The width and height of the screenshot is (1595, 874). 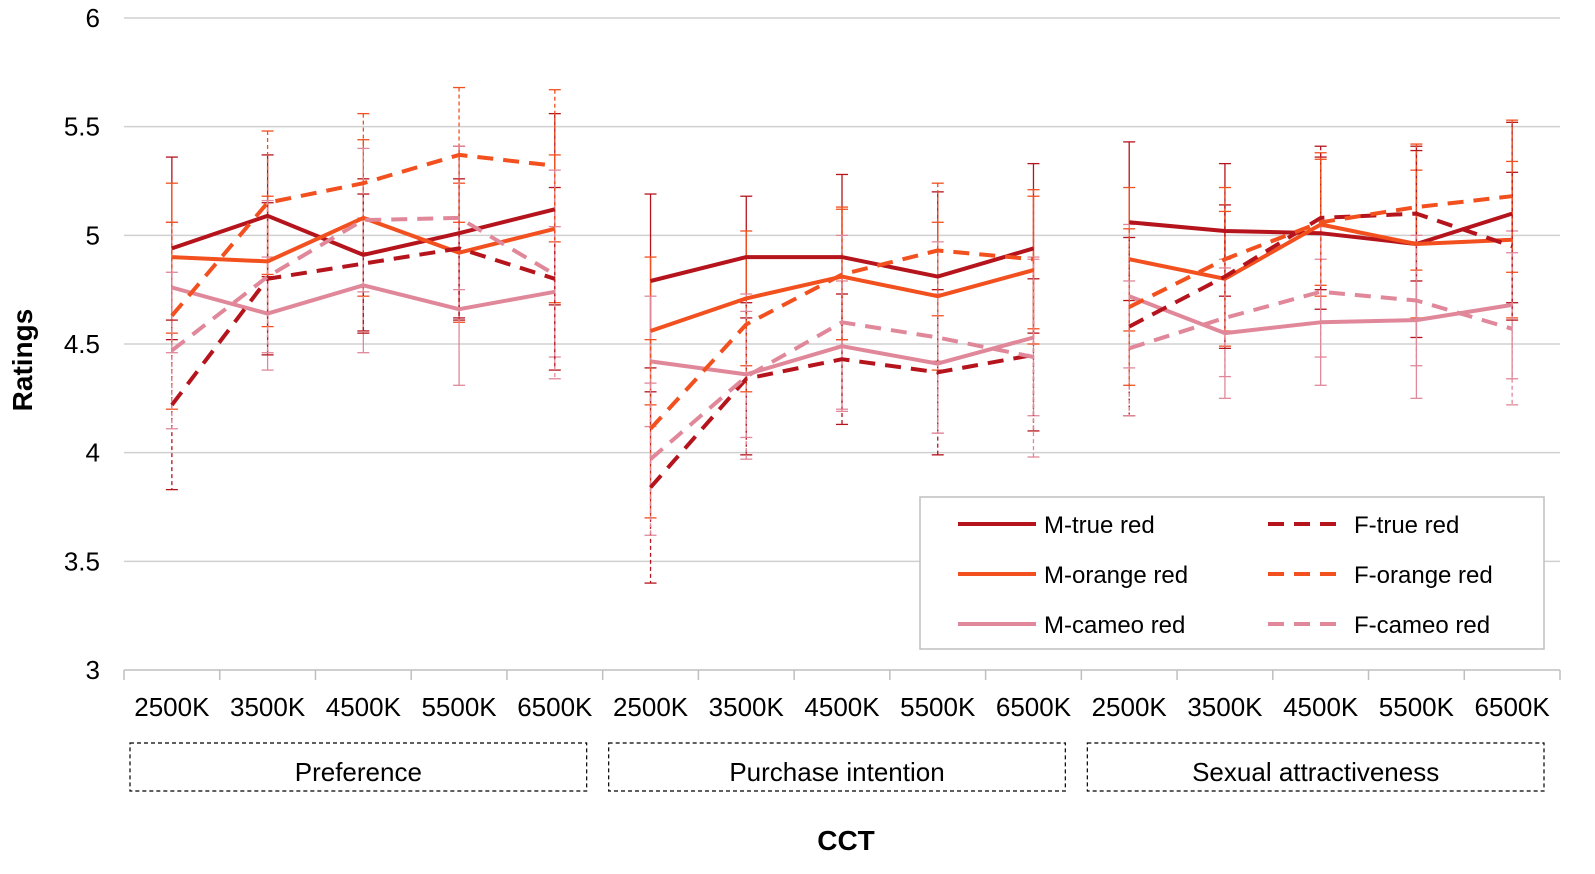 What do you see at coordinates (1422, 625) in the screenshot?
I see `legend-label-f-cameo-red: F-cameo red` at bounding box center [1422, 625].